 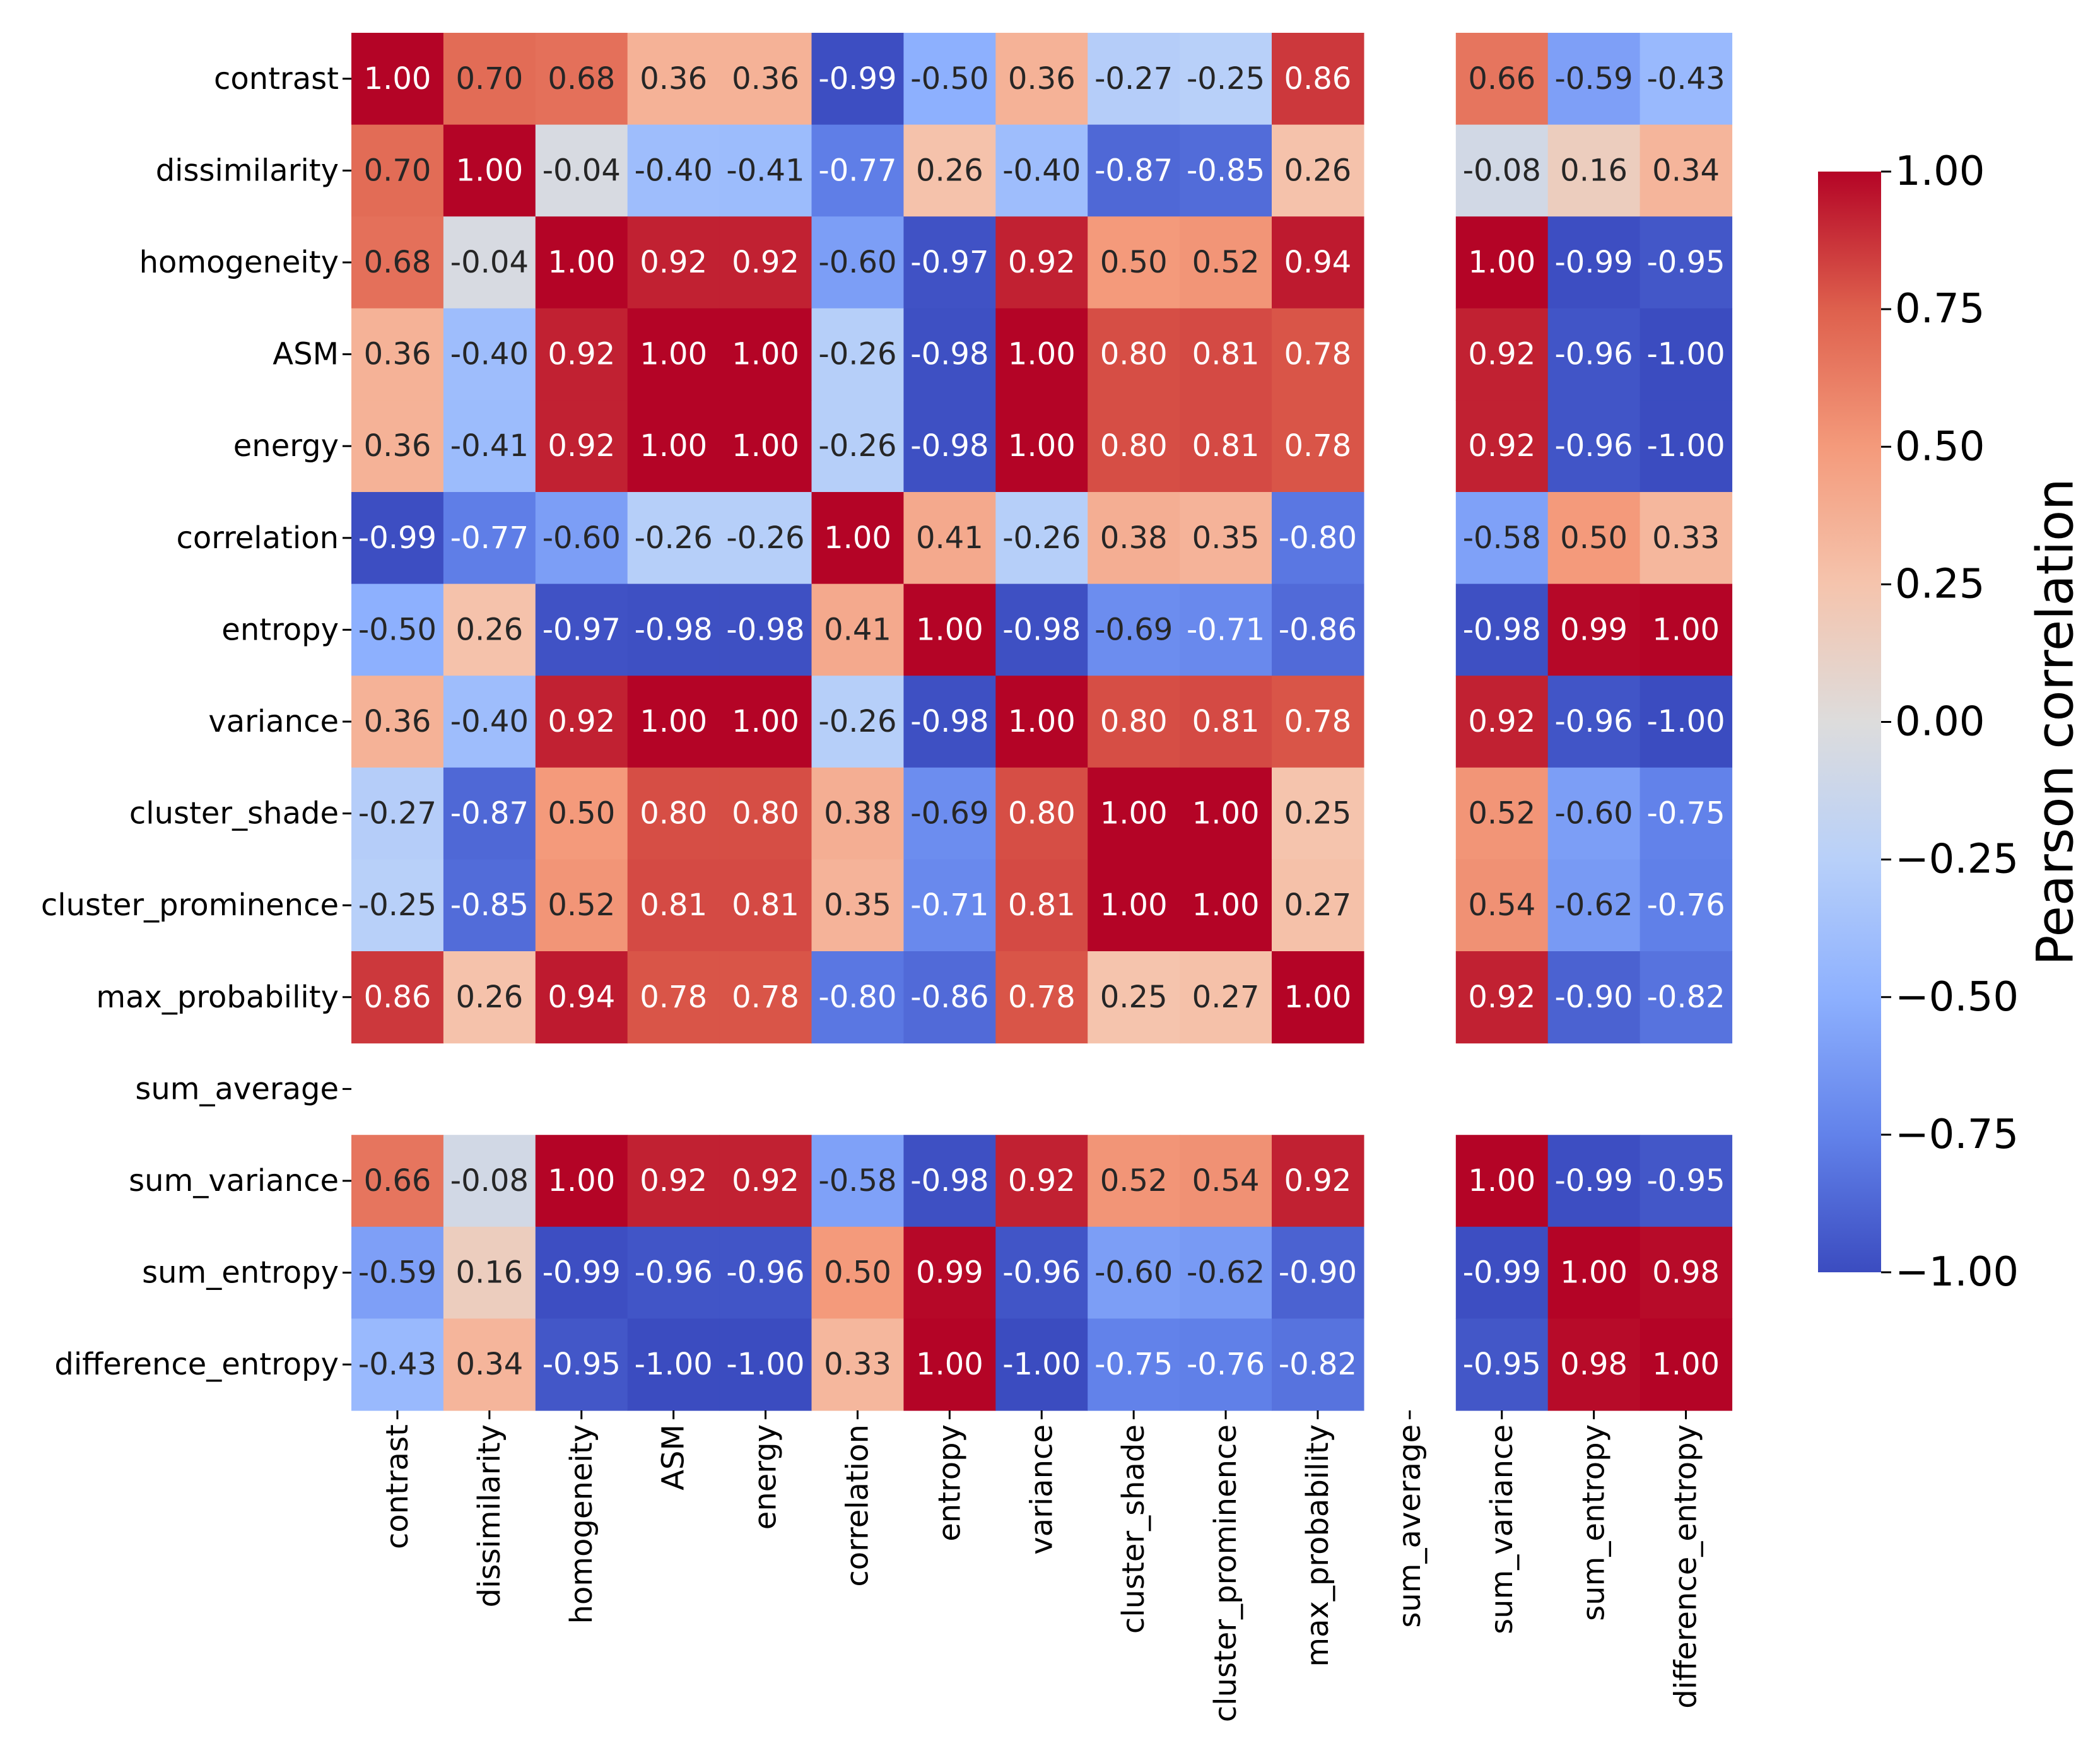 What do you see at coordinates (489, 79) in the screenshot?
I see `cell-value-label: 0.70` at bounding box center [489, 79].